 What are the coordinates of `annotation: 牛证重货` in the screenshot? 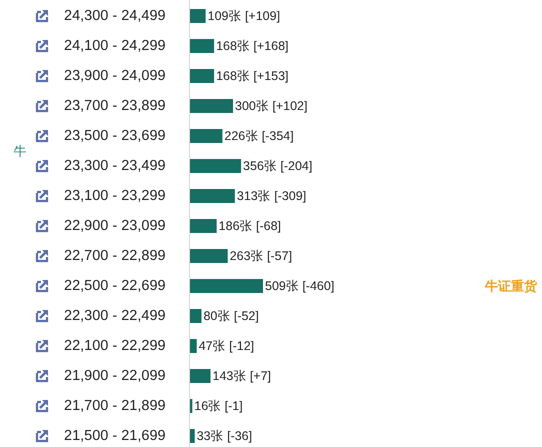 It's located at (511, 286).